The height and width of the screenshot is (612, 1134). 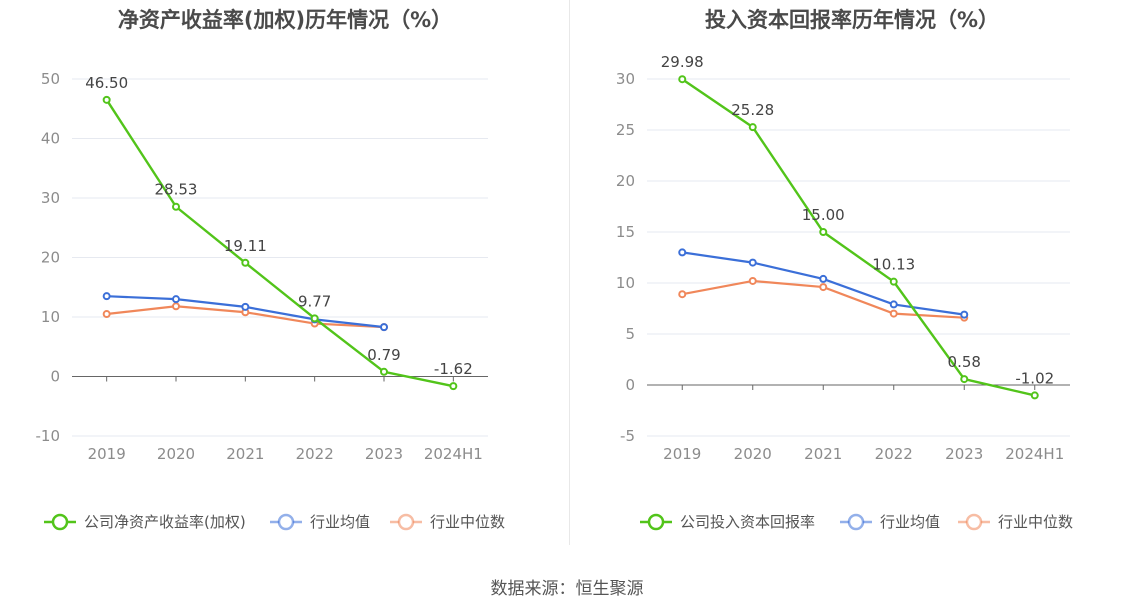 I want to click on roic-legend-label: 公司投入资本回报率, so click(x=747, y=522).